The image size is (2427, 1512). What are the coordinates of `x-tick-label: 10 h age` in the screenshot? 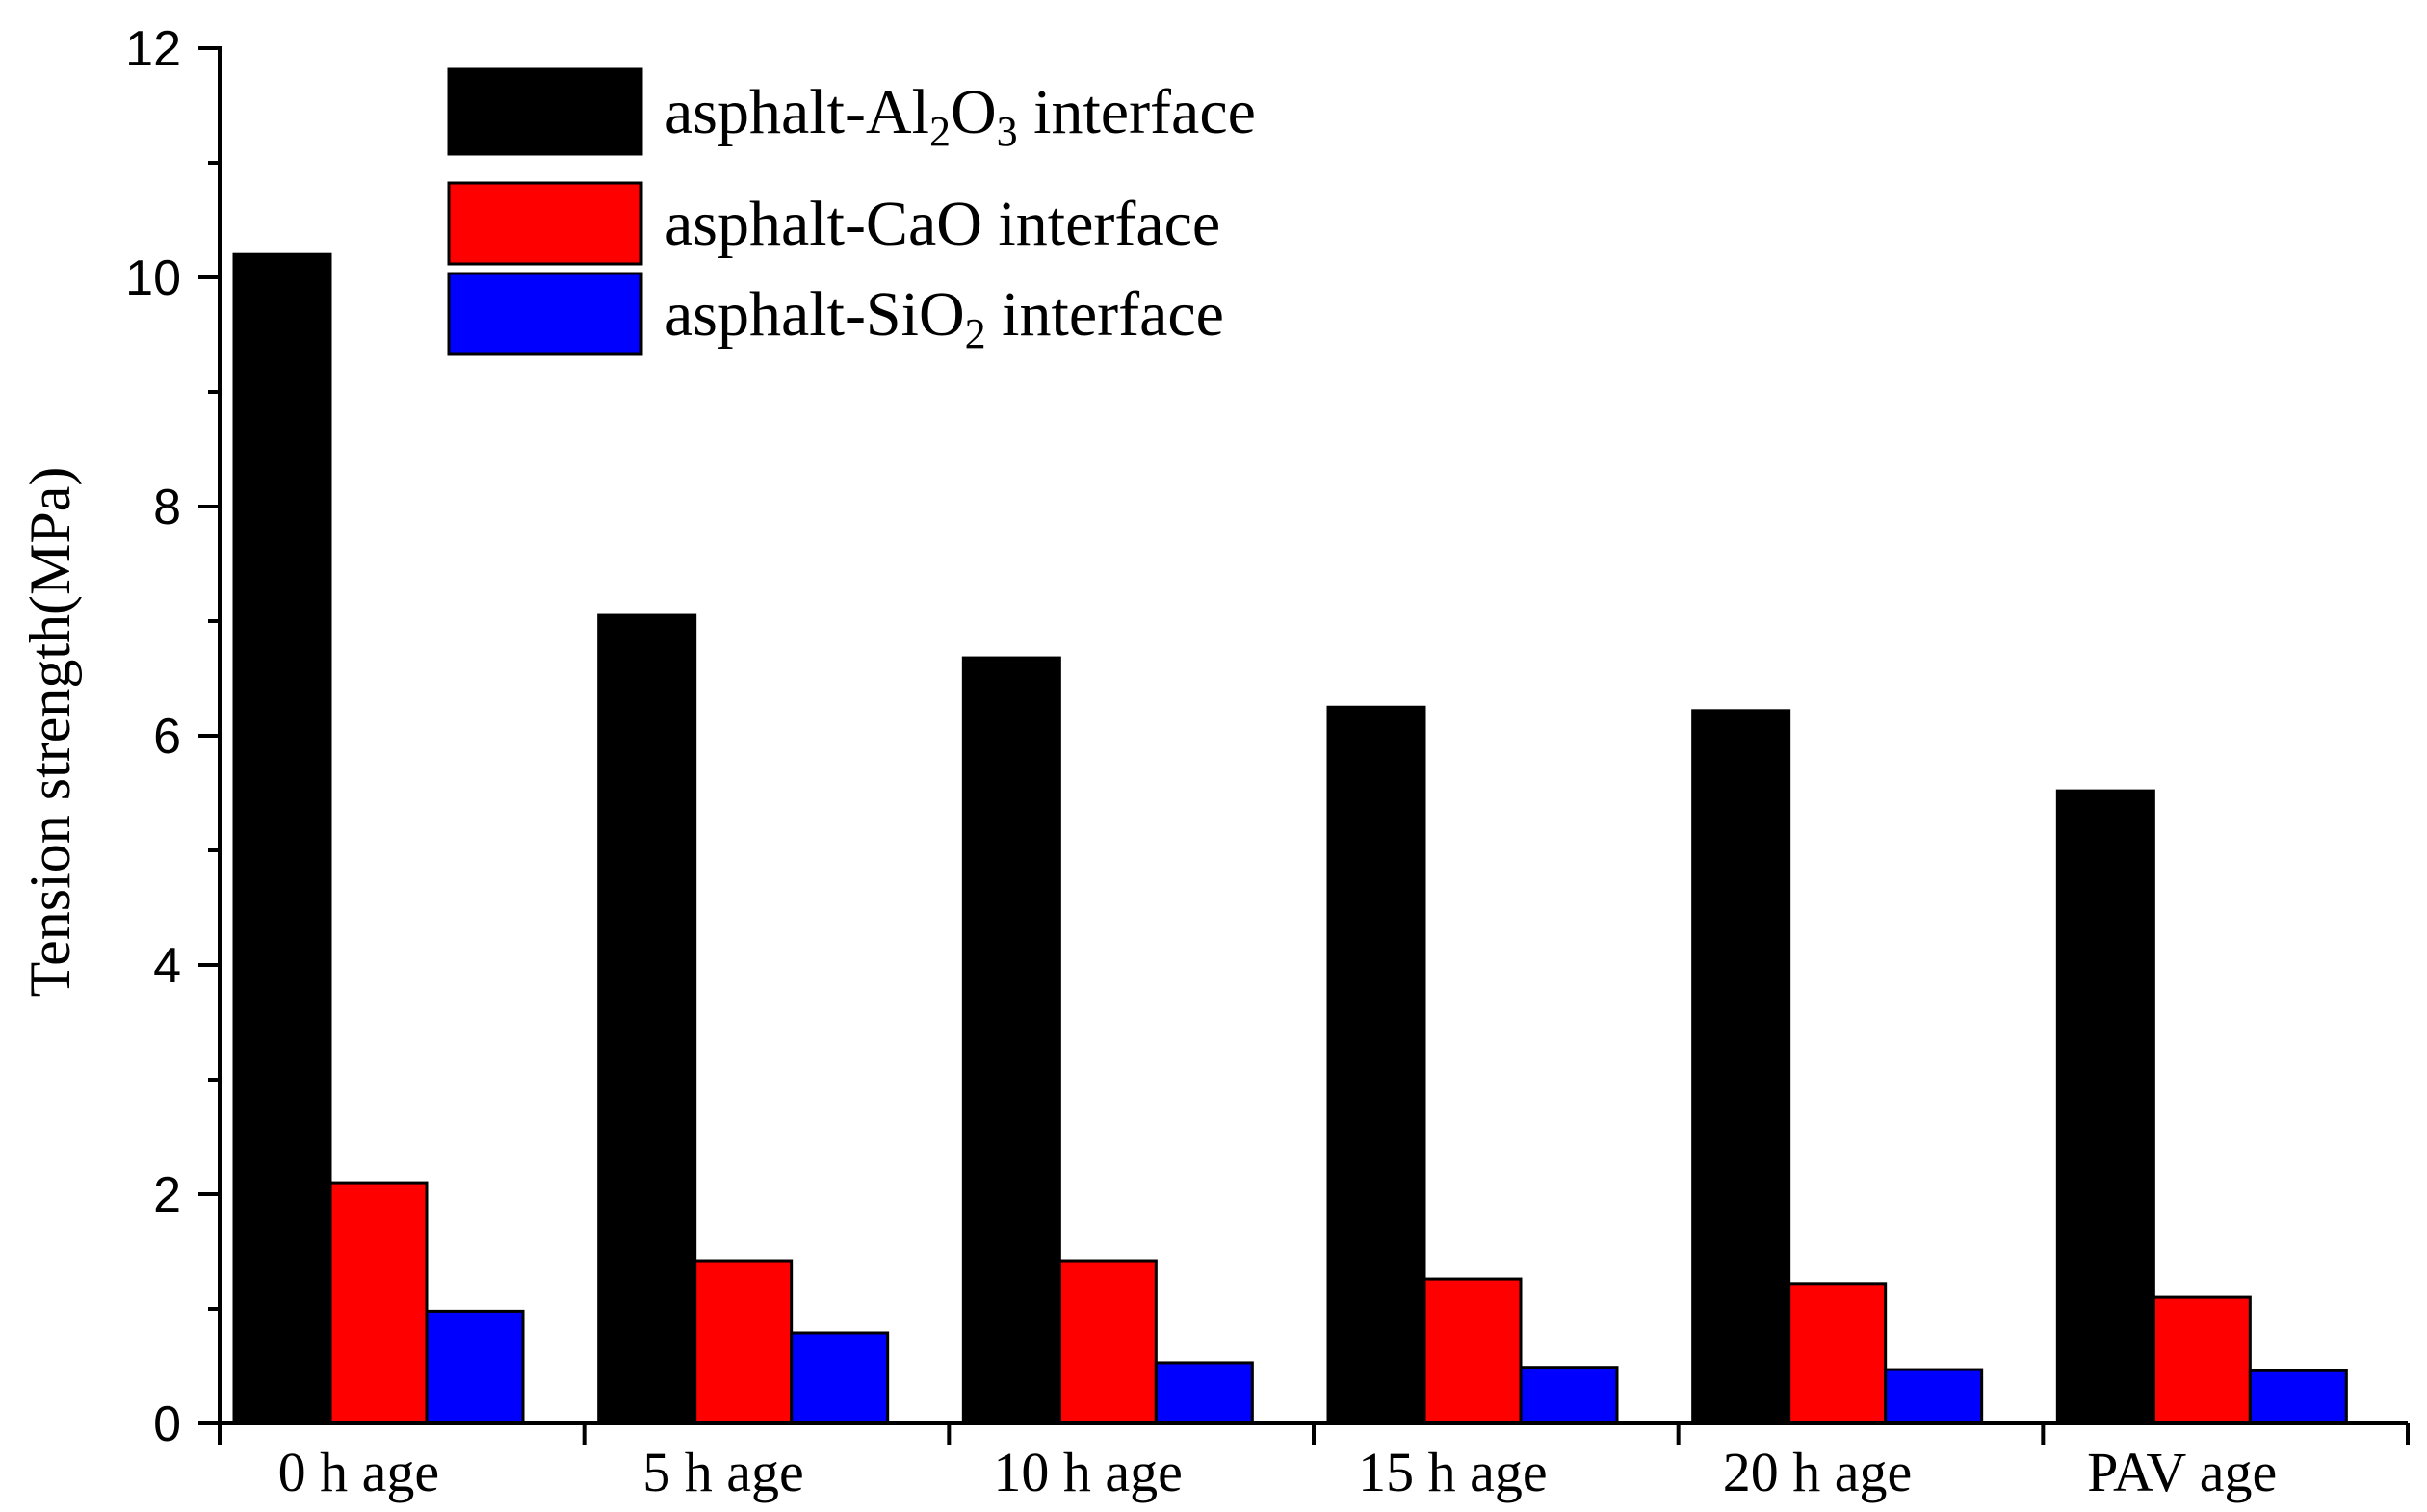 It's located at (1088, 1472).